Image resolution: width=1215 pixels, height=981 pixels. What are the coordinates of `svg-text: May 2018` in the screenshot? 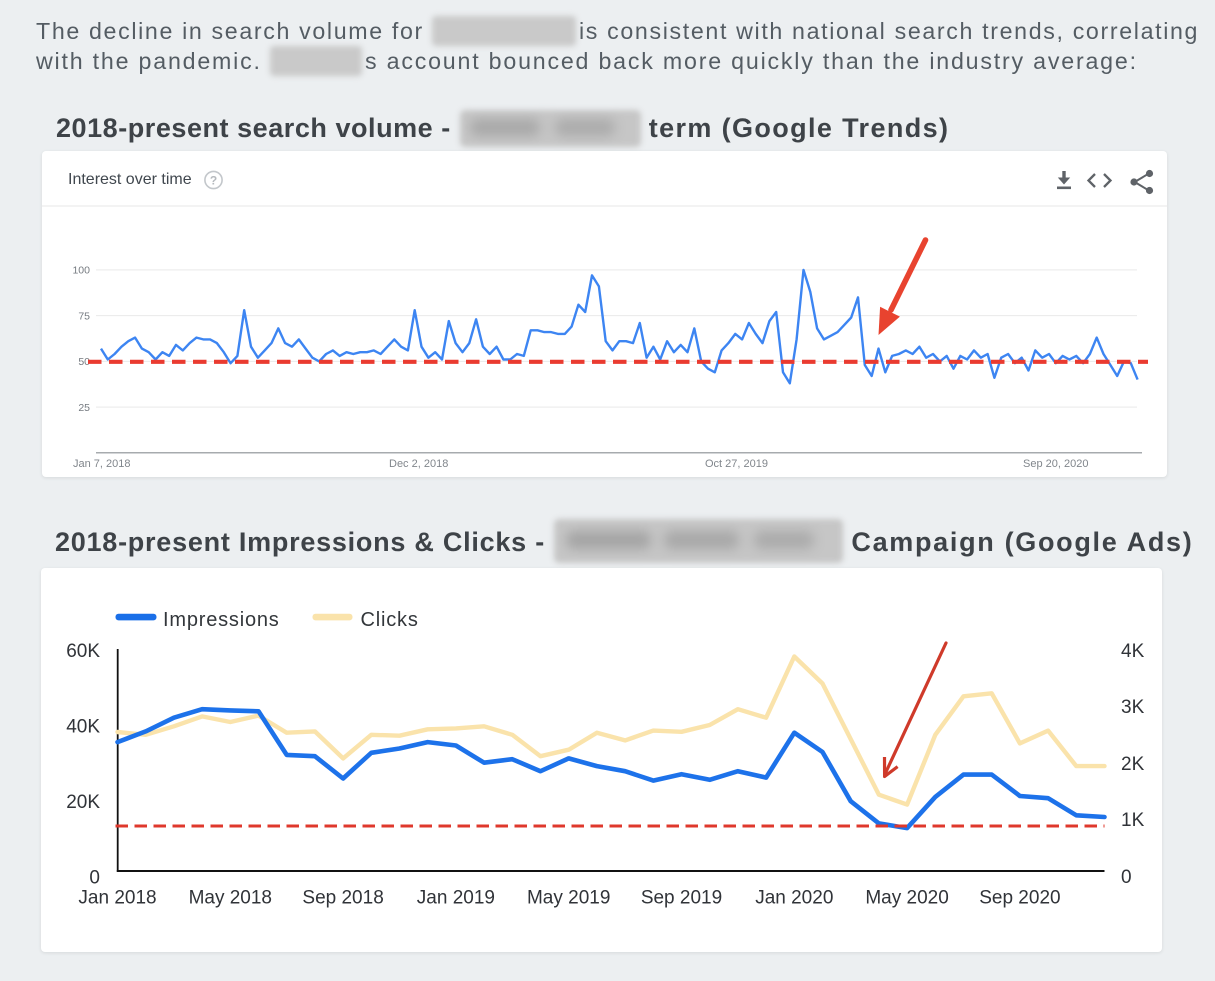 It's located at (230, 897).